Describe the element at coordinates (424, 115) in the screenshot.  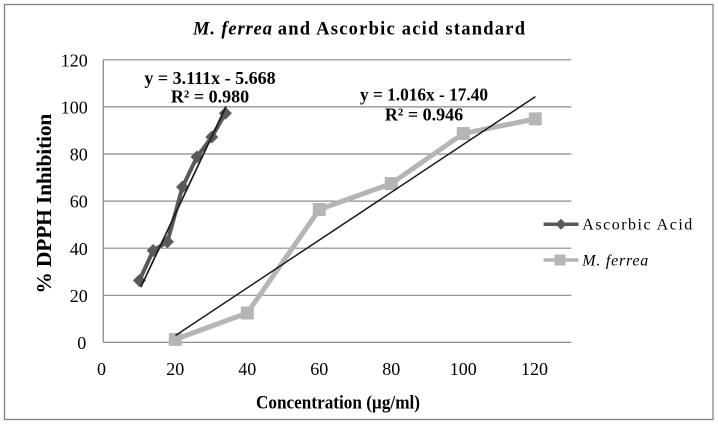
I see `svg-text: R² = 0.946` at that location.